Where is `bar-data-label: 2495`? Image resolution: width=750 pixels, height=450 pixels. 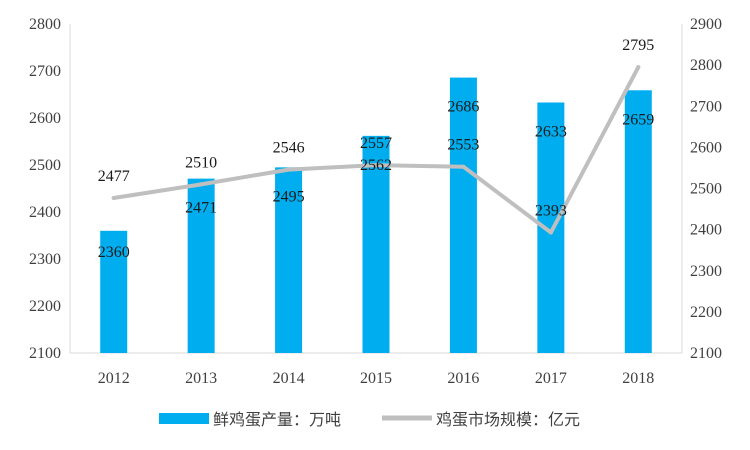
bar-data-label: 2495 is located at coordinates (289, 196).